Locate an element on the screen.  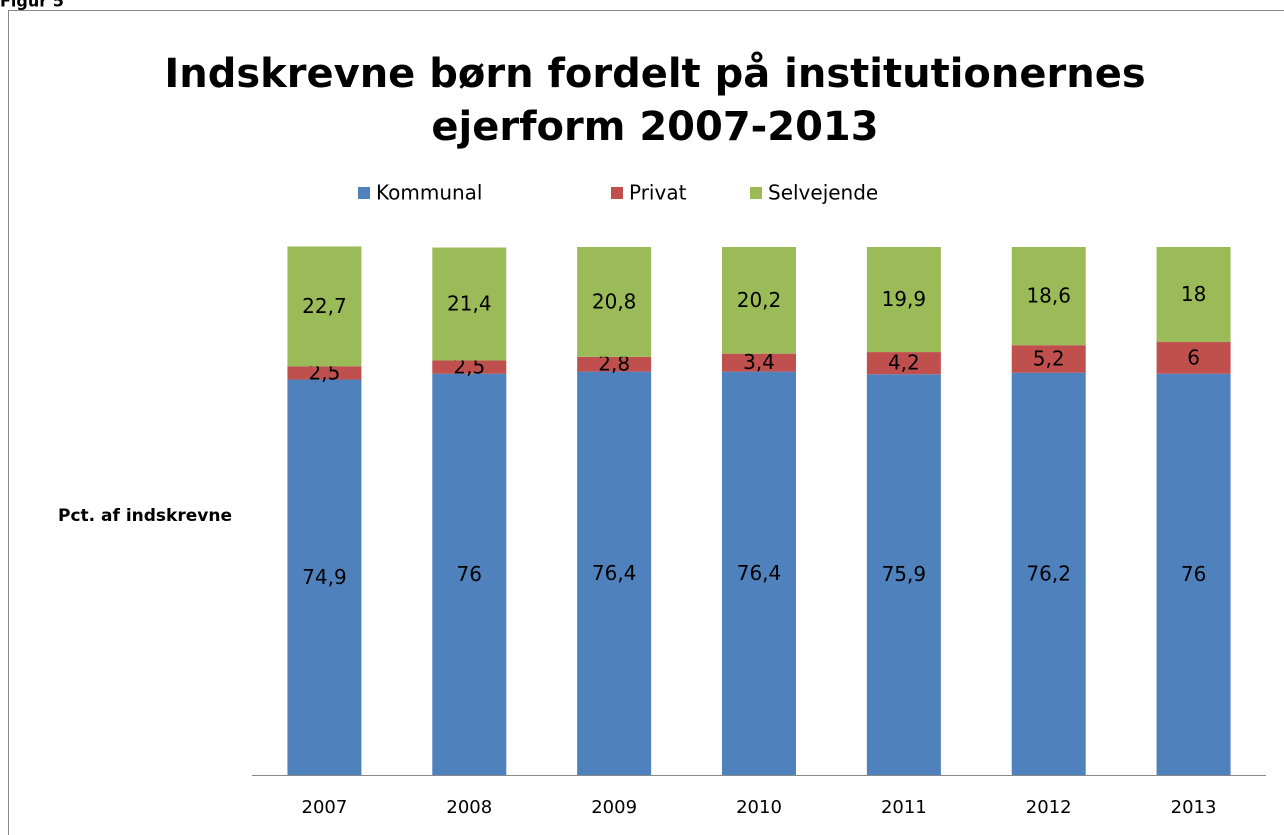
data-label: 5,2 is located at coordinates (1049, 358).